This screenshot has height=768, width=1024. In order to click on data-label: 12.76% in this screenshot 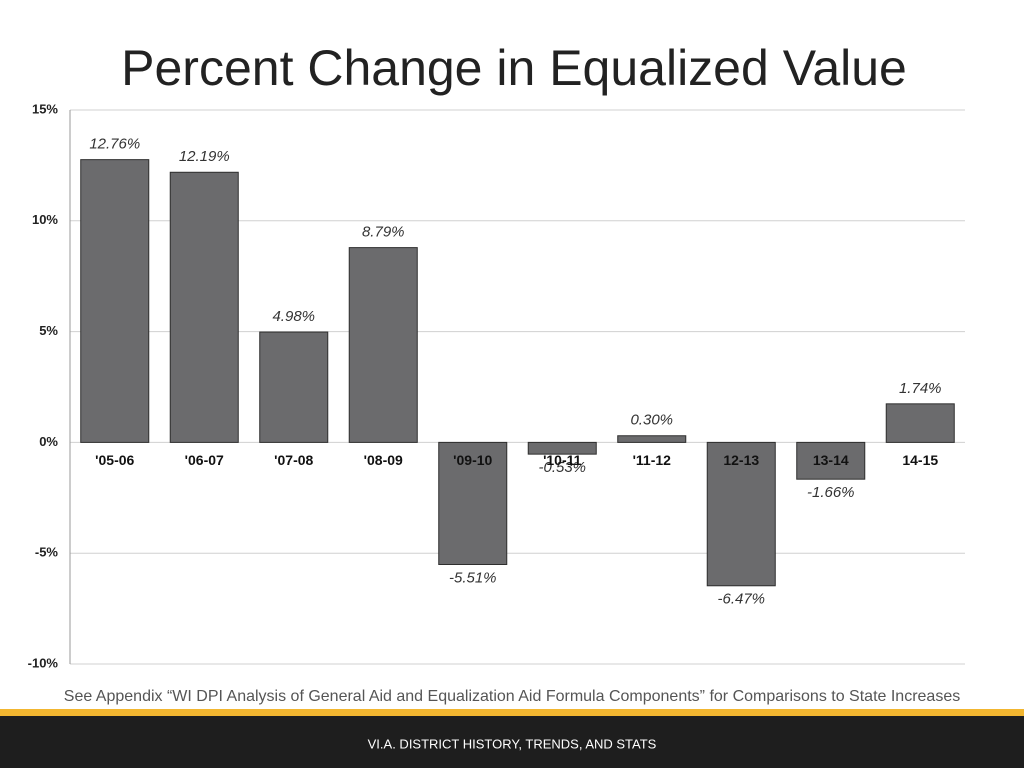, I will do `click(114, 144)`.